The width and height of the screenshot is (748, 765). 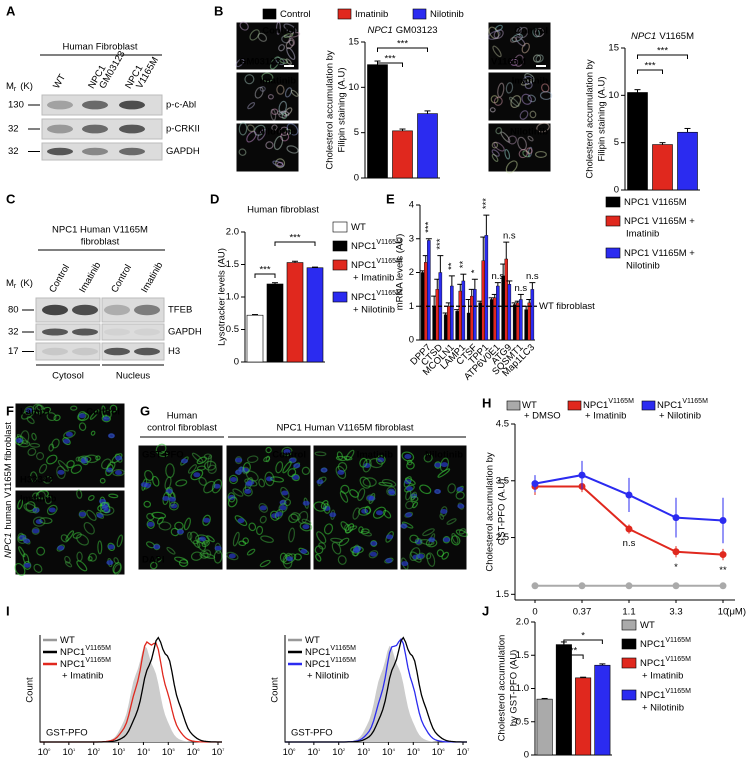 What do you see at coordinates (376, 693) in the screenshot?
I see `histogram` at bounding box center [376, 693].